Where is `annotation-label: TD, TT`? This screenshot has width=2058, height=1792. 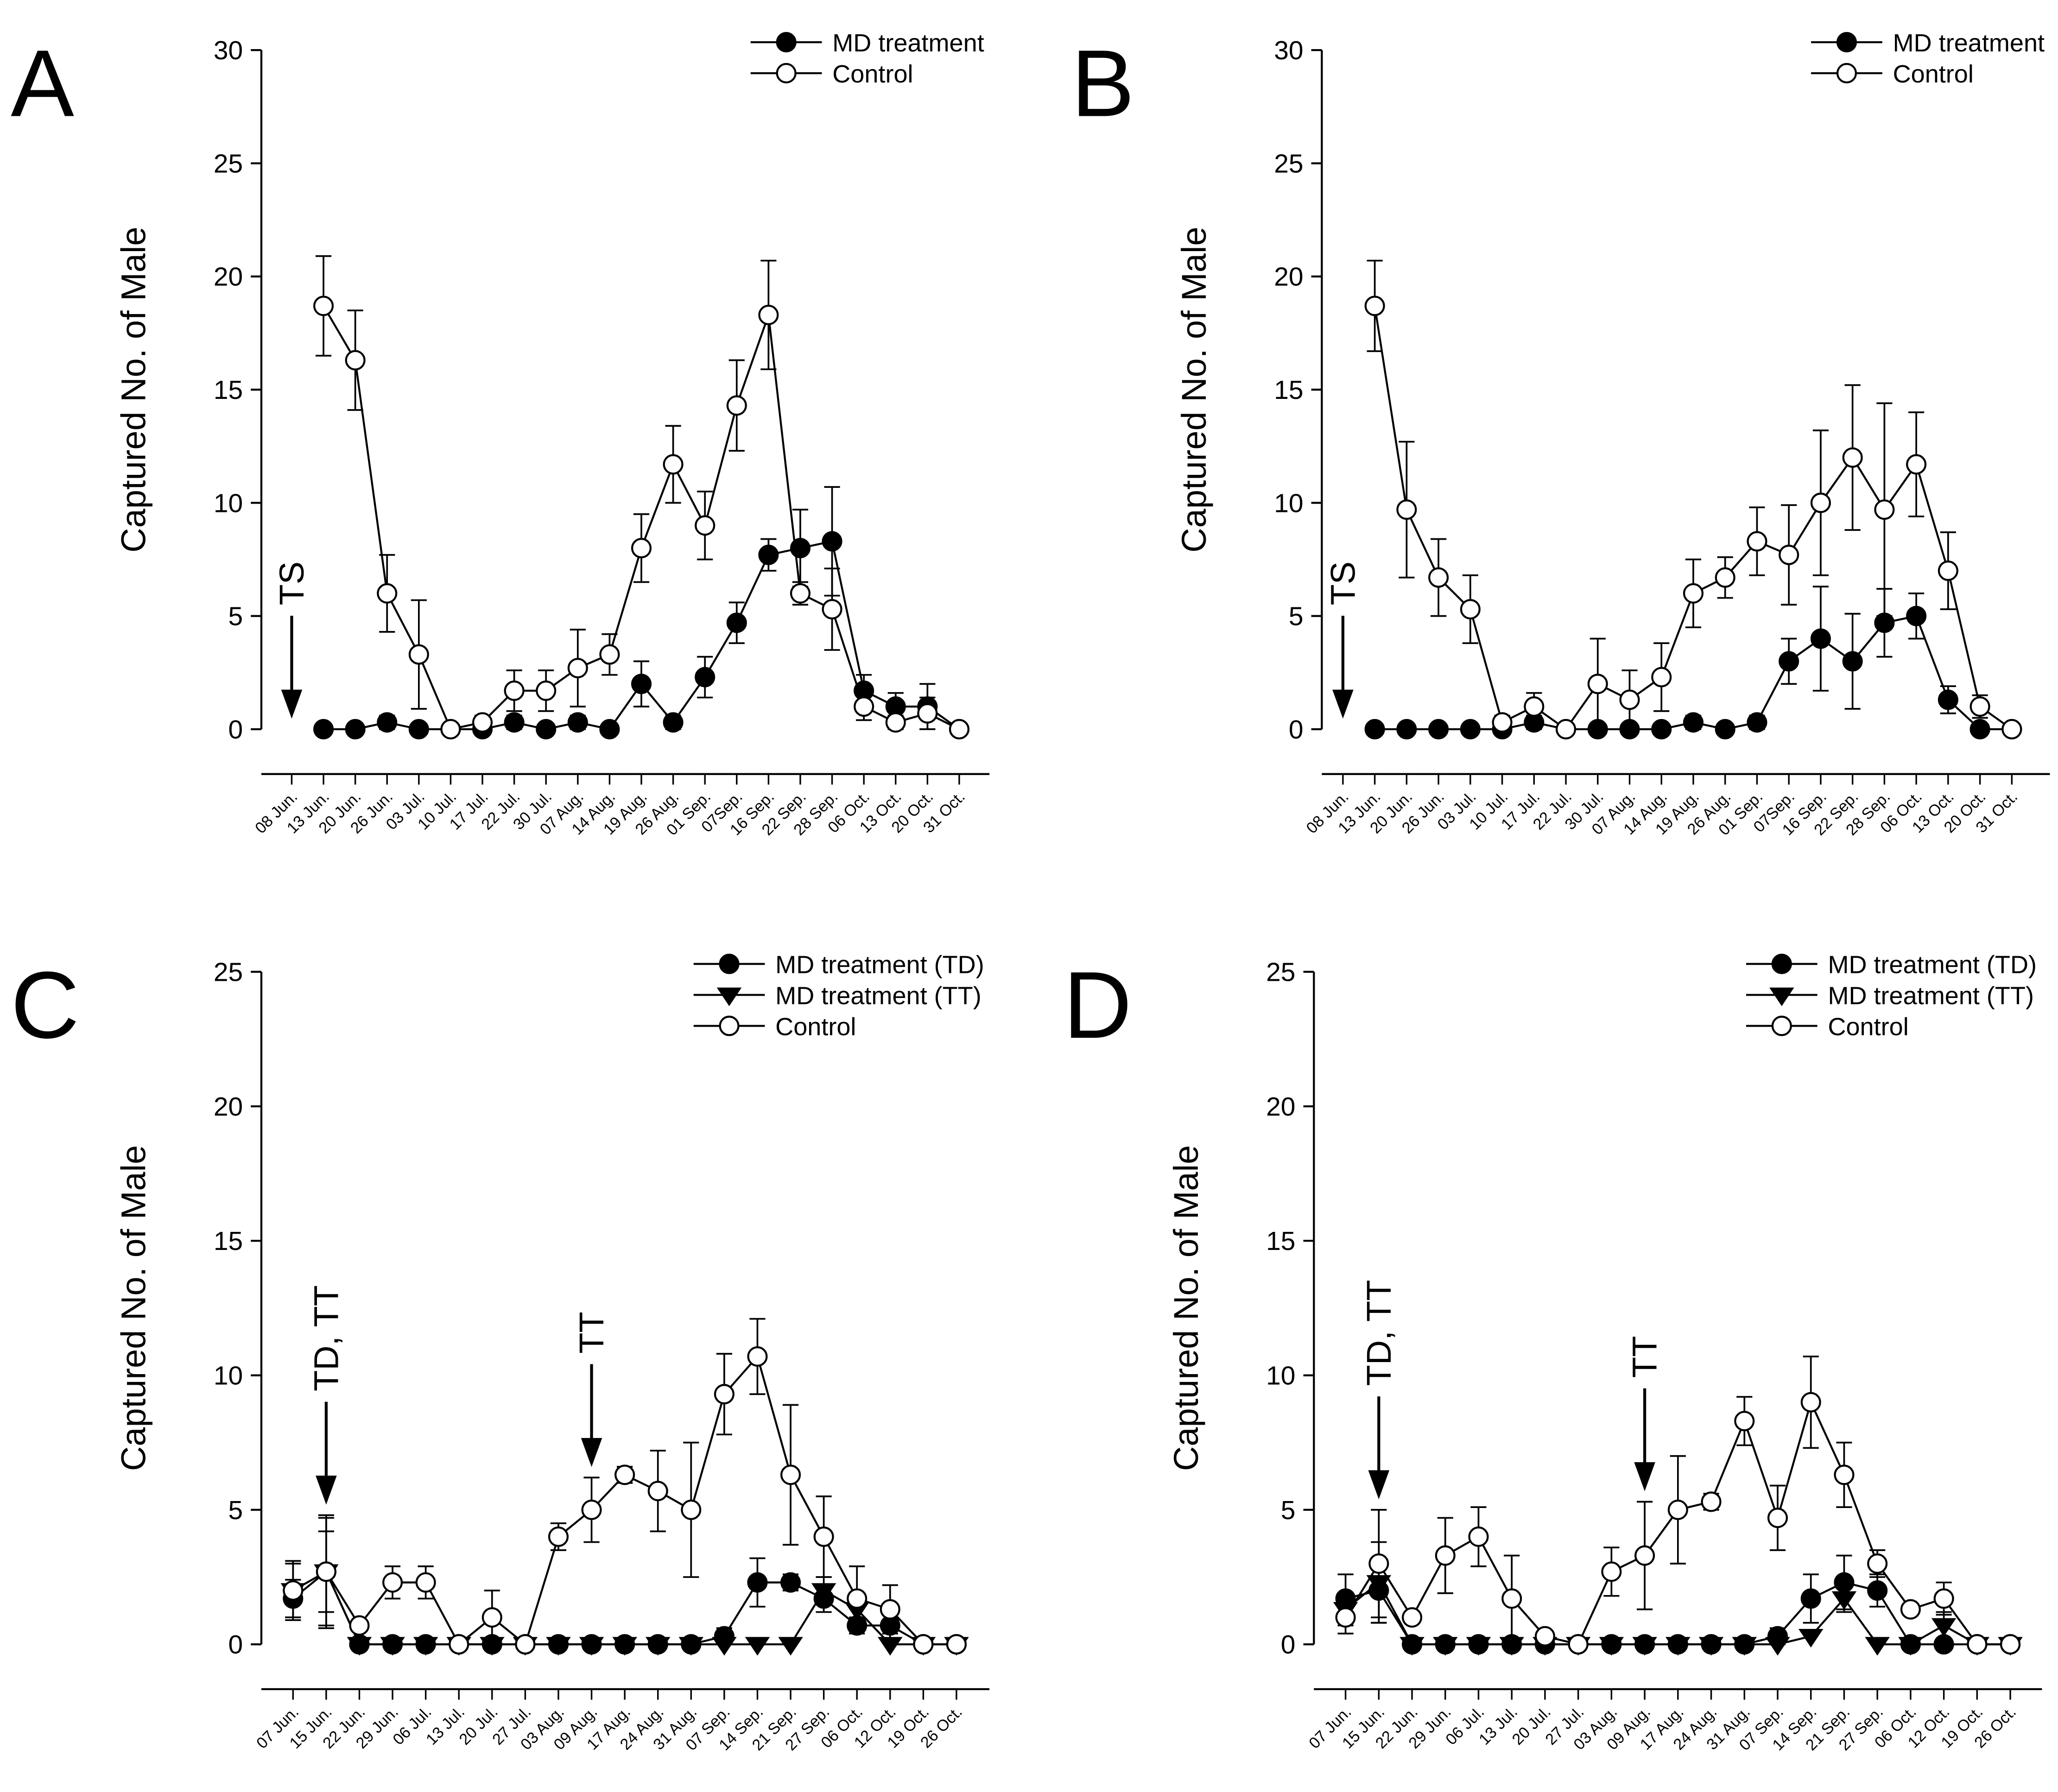 annotation-label: TD, TT is located at coordinates (1379, 1333).